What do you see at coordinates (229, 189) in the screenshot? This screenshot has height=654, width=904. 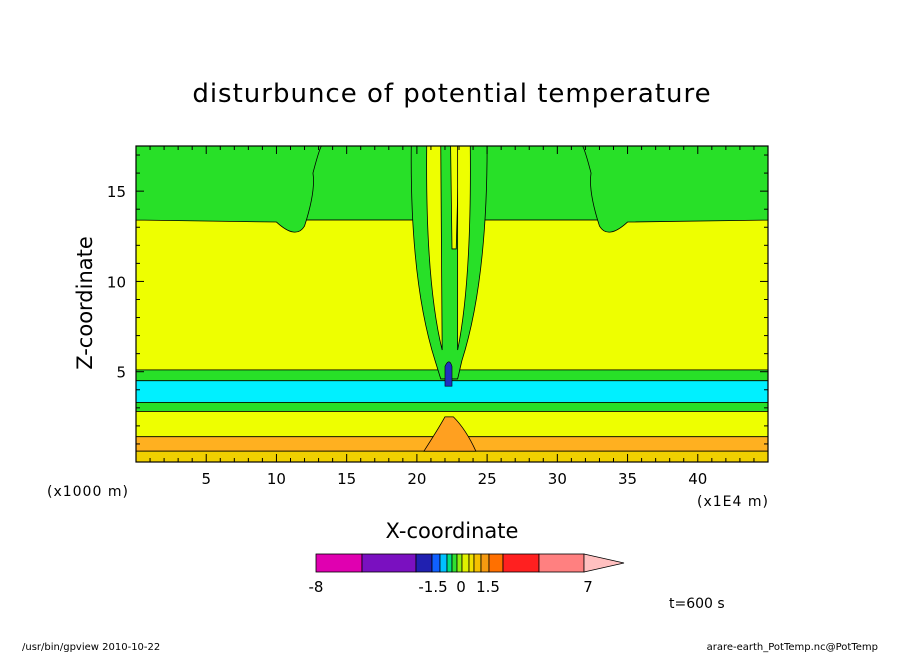 I see `left-upper-lobe` at bounding box center [229, 189].